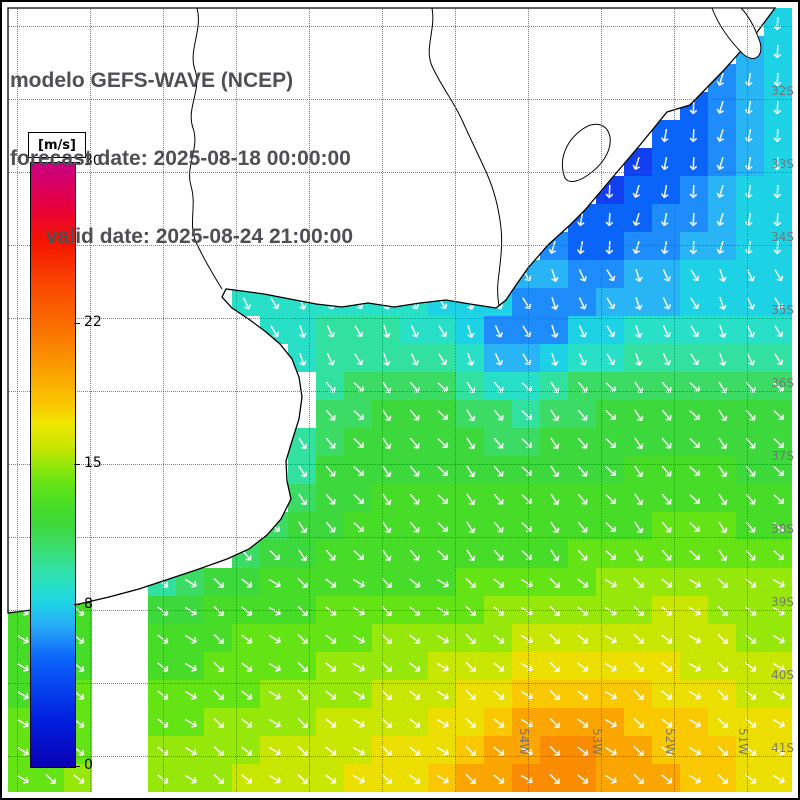 The height and width of the screenshot is (800, 800). I want to click on colorbar-tick-mark, so click(77, 605).